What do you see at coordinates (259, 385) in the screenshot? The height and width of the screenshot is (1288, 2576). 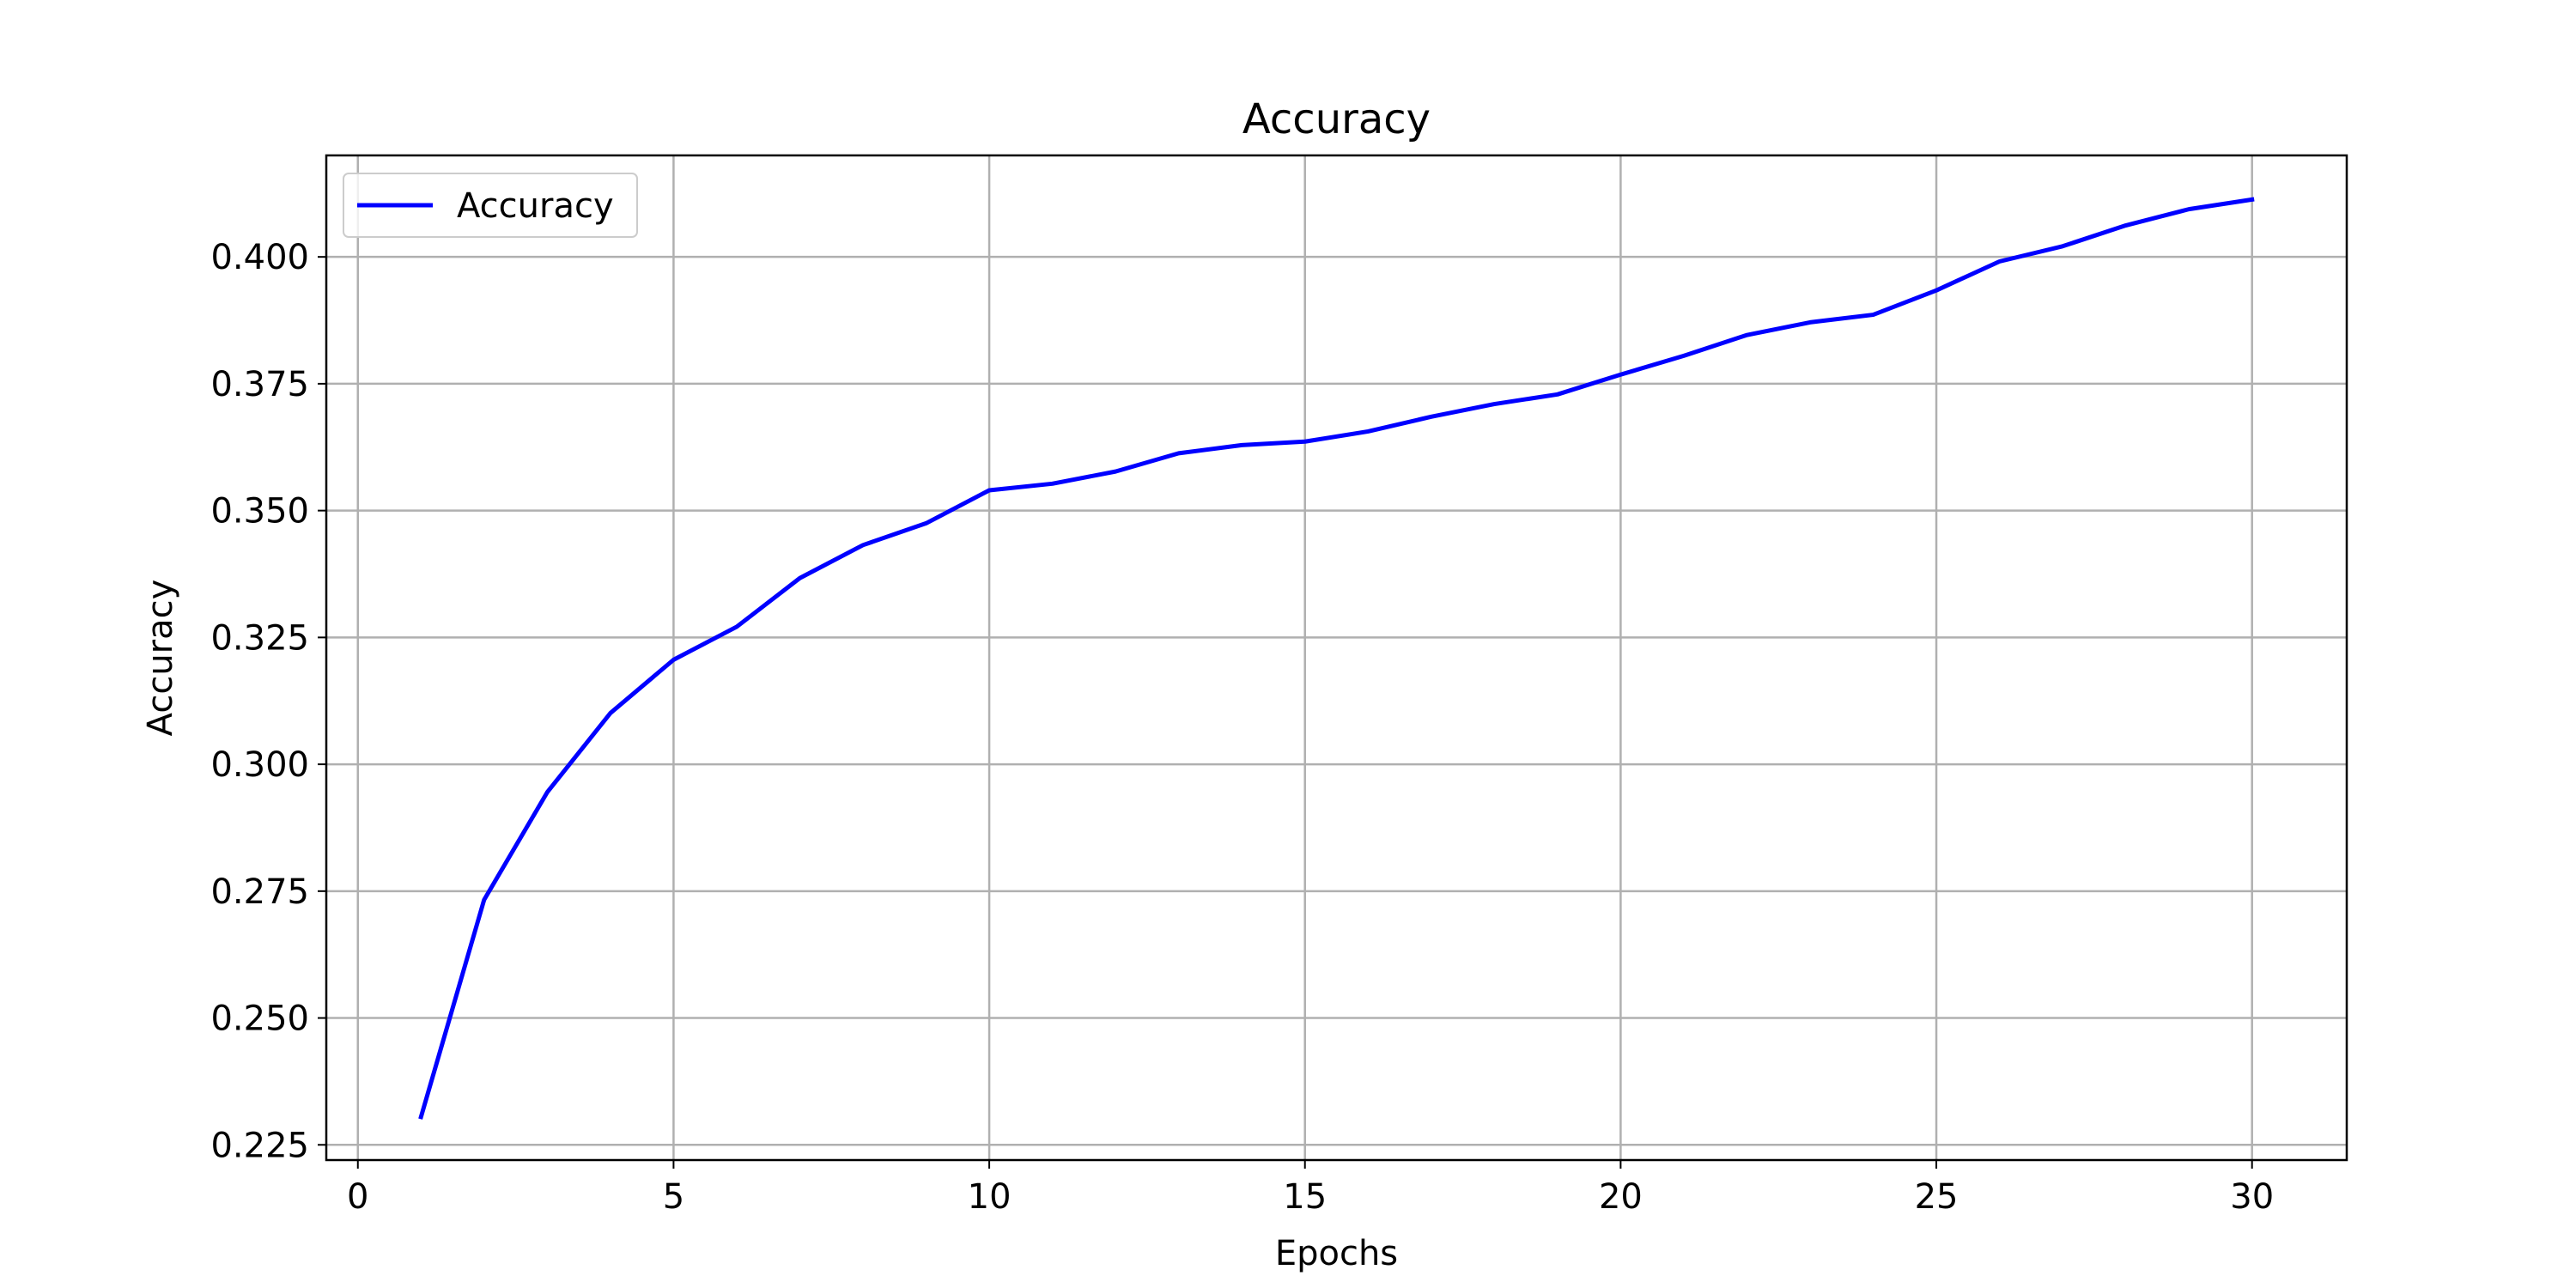 I see `y-tick-label: 0.375` at bounding box center [259, 385].